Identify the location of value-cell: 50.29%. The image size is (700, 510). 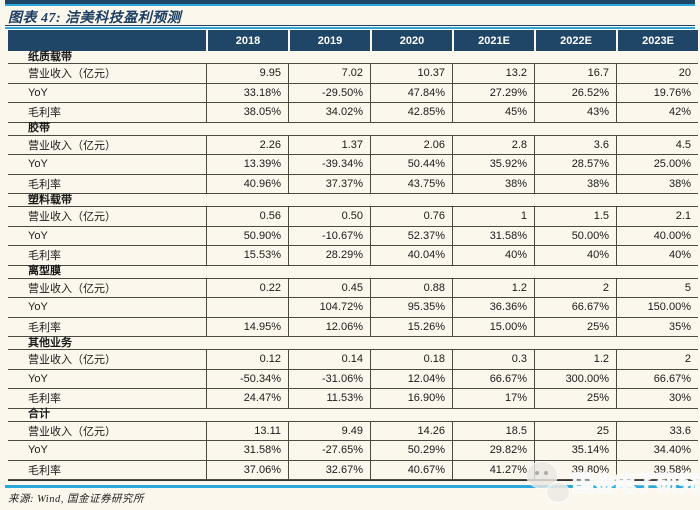
(411, 450).